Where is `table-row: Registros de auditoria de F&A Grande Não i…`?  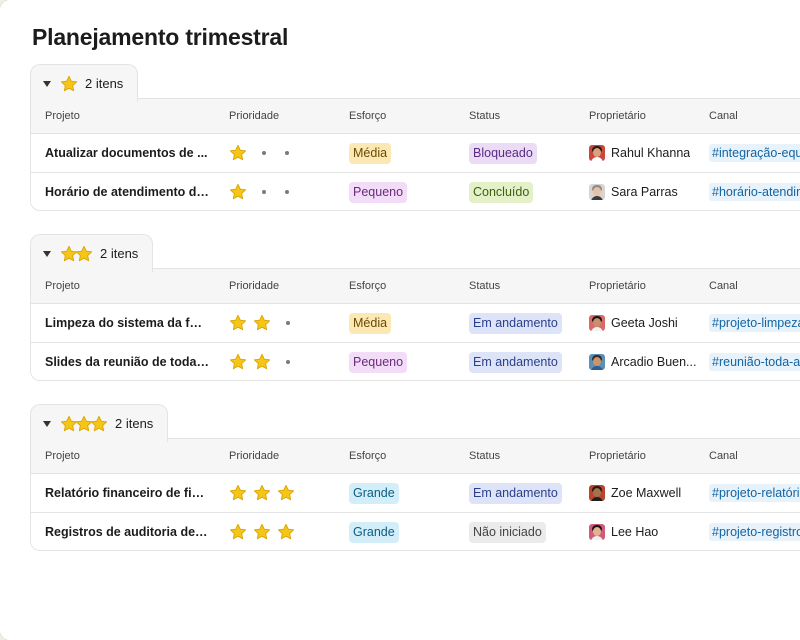 table-row: Registros de auditoria de F&A Grande Não i… is located at coordinates (415, 531).